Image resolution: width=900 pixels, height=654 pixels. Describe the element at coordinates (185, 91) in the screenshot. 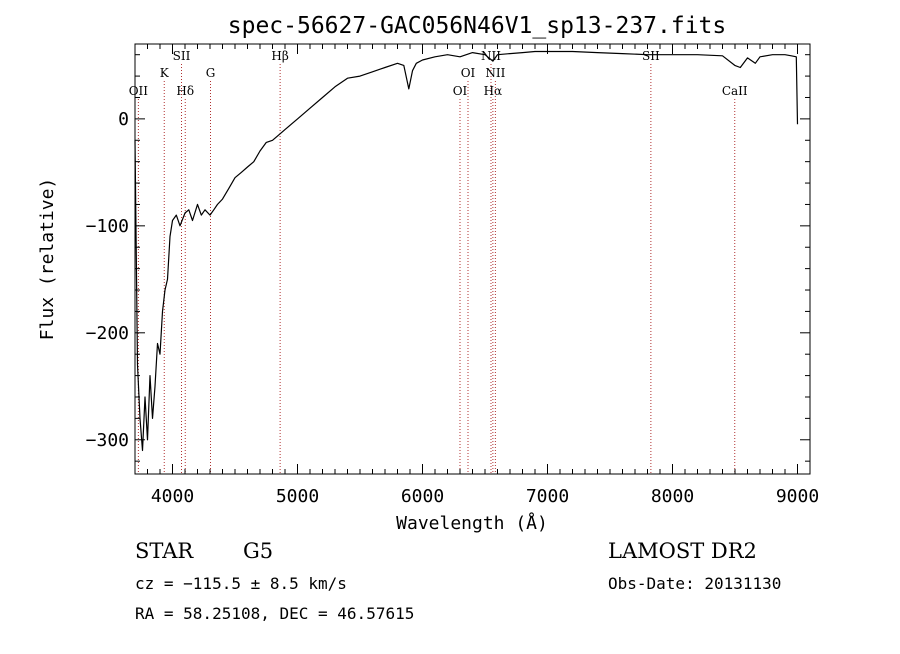

I see `line-marker-label: Hδ` at that location.